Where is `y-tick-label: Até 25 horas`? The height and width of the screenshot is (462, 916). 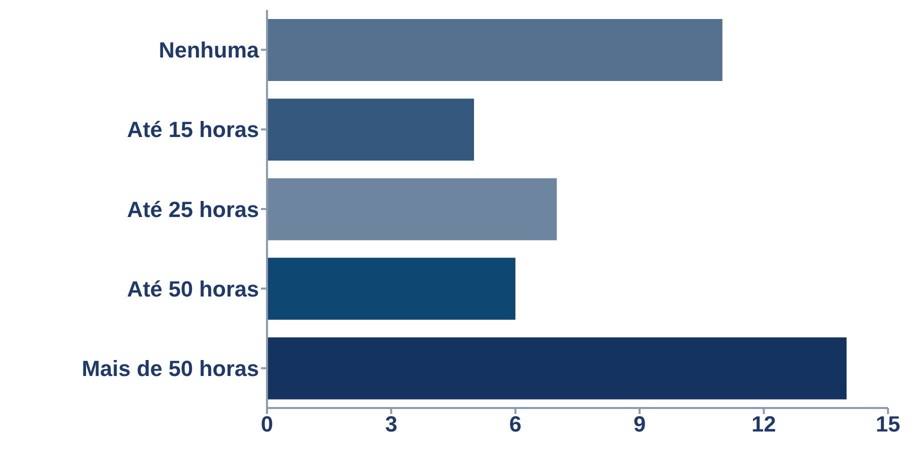 y-tick-label: Até 25 horas is located at coordinates (192, 209).